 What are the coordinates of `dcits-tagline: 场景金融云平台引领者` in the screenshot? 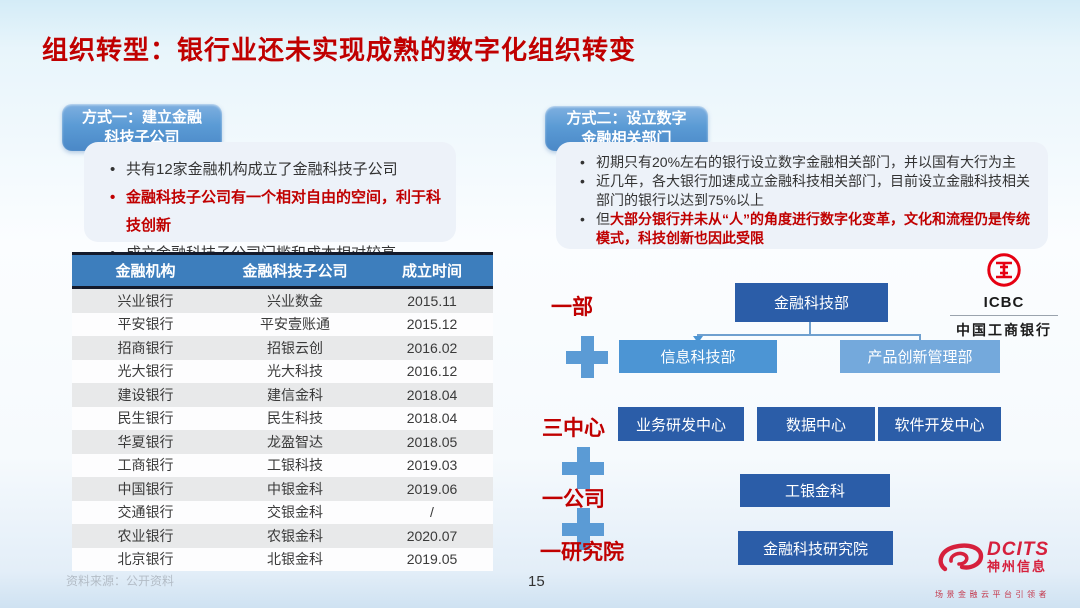 It's located at (992, 594).